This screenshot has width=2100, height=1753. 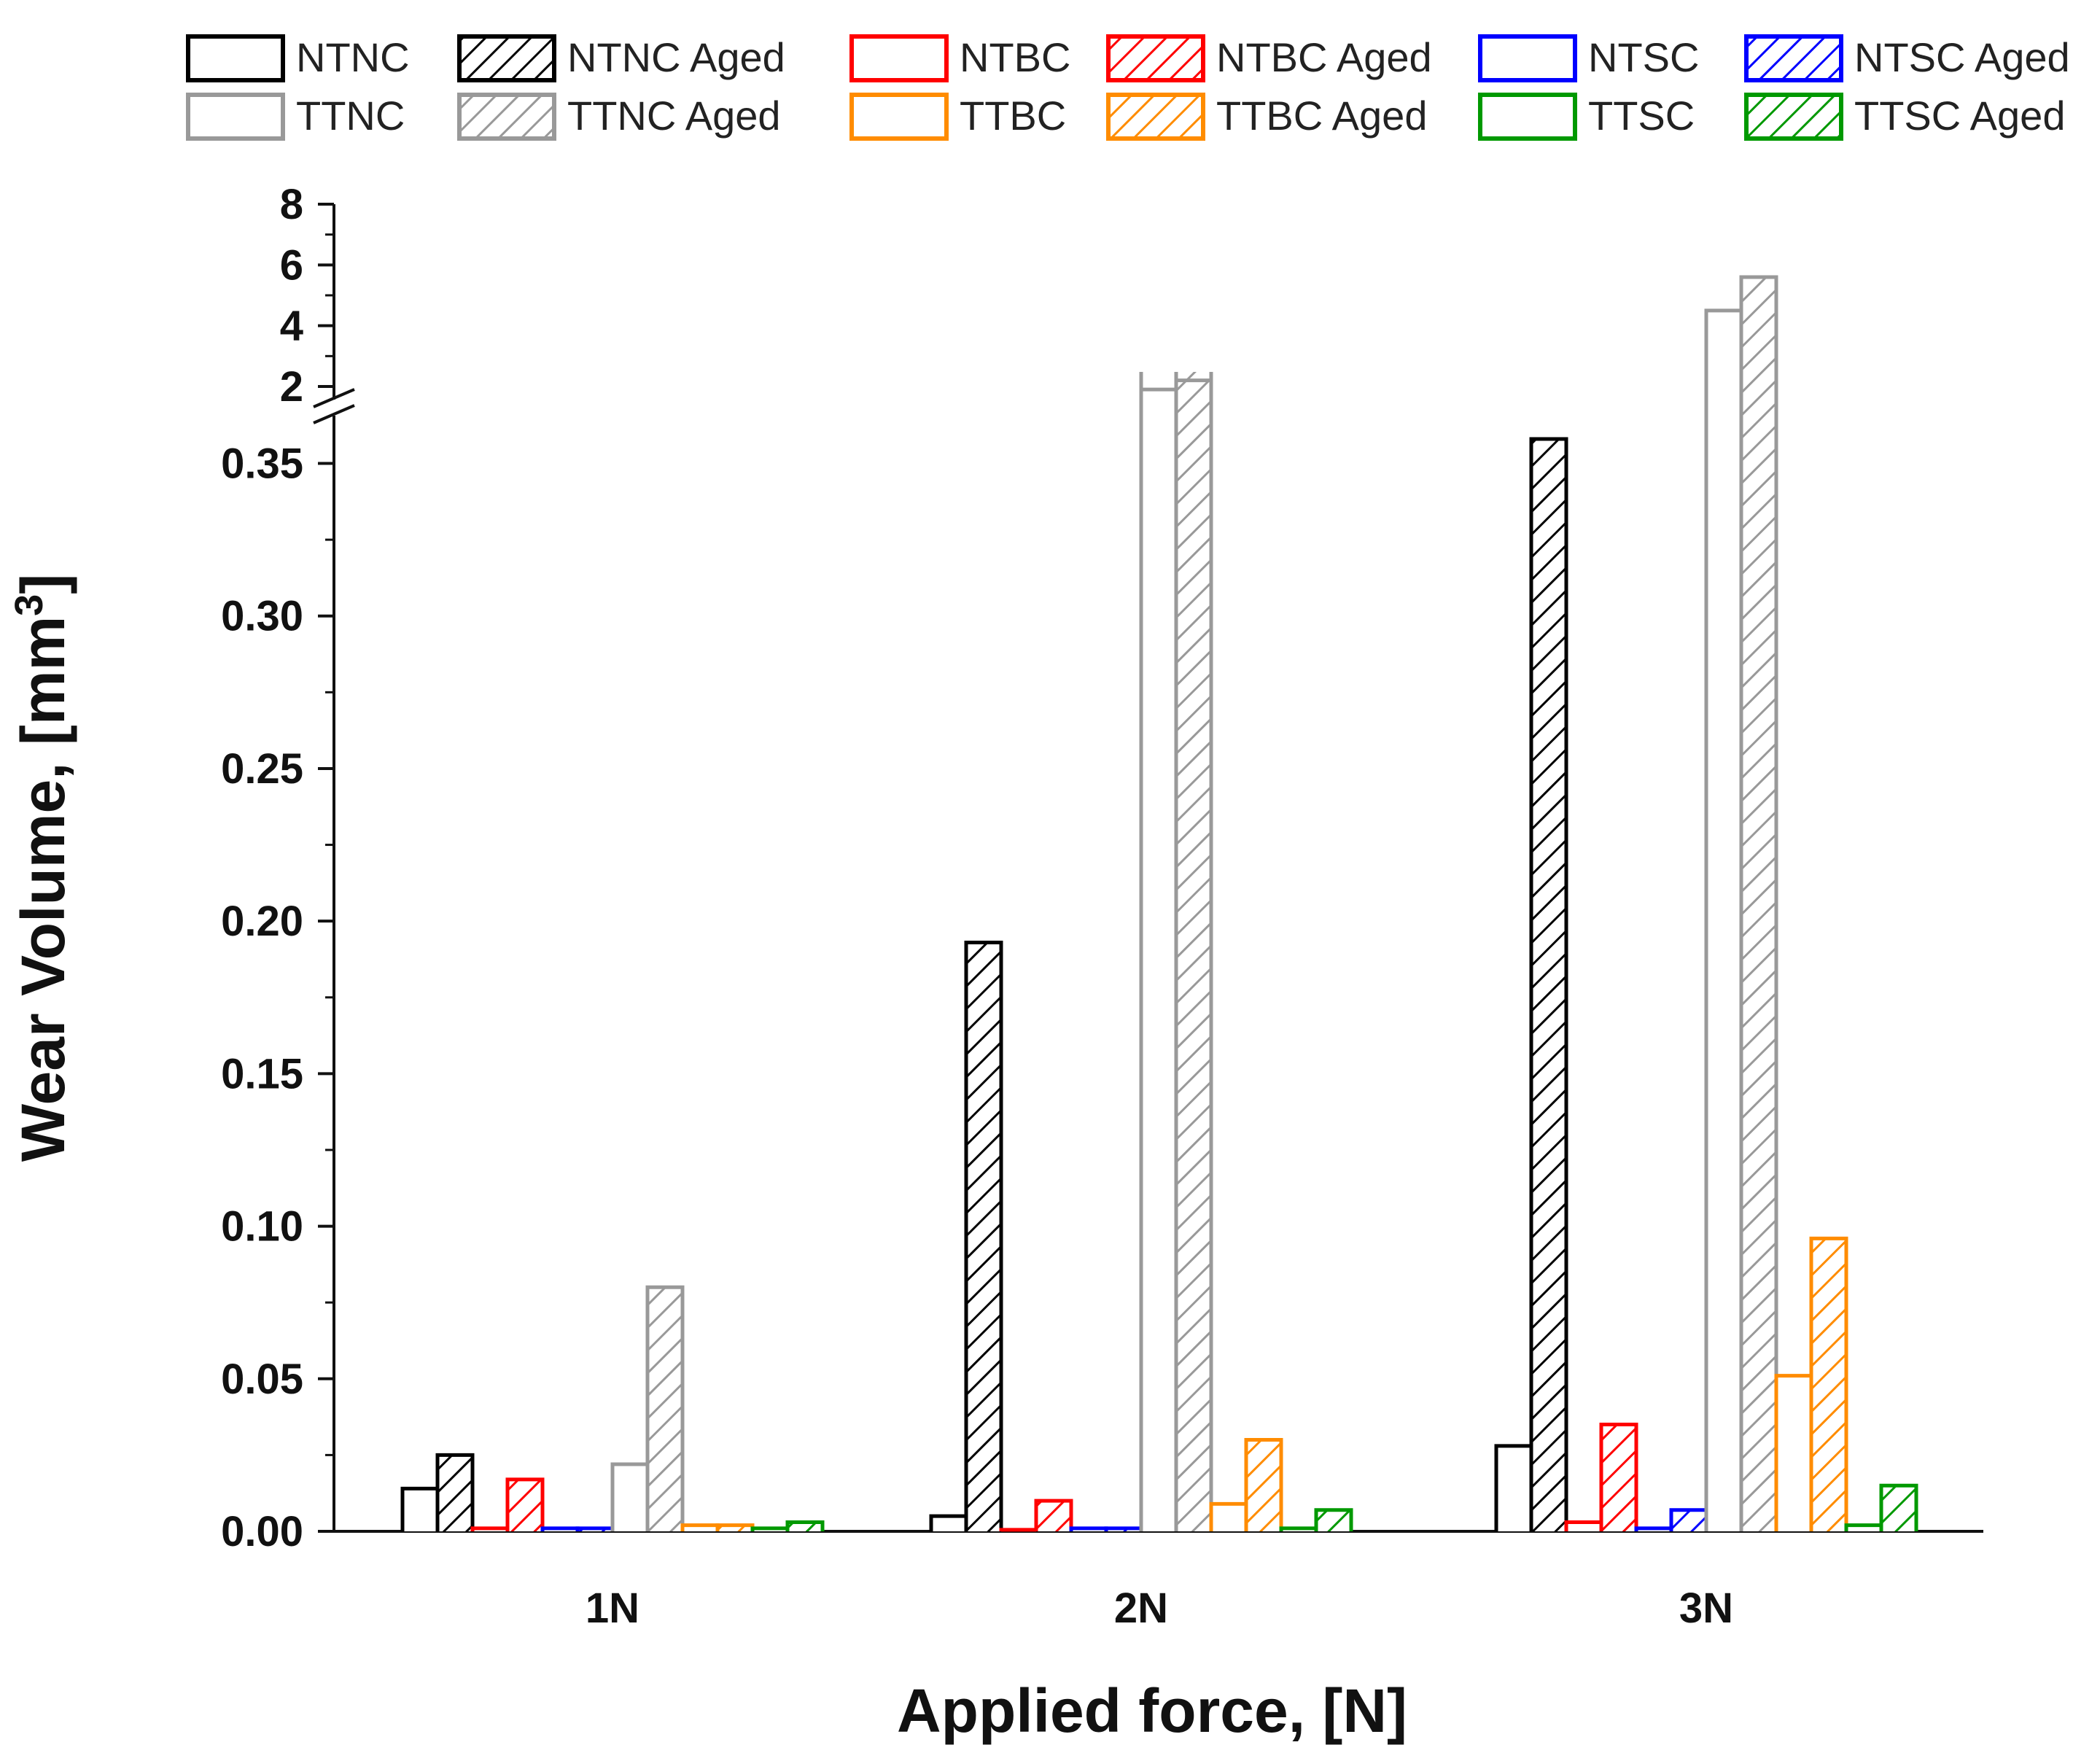 I want to click on legend-label: TTNC, so click(x=350, y=116).